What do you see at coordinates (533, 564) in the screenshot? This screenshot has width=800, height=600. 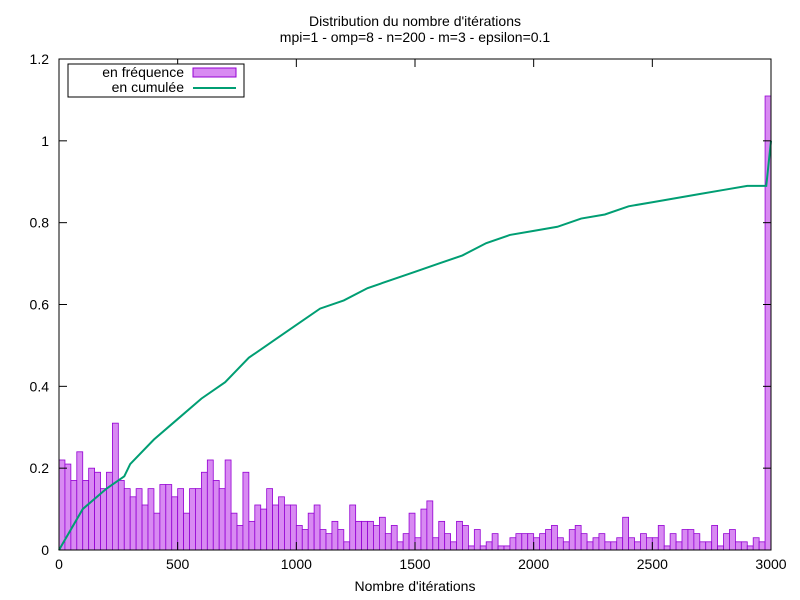 I see `x-tick-label: 2000` at bounding box center [533, 564].